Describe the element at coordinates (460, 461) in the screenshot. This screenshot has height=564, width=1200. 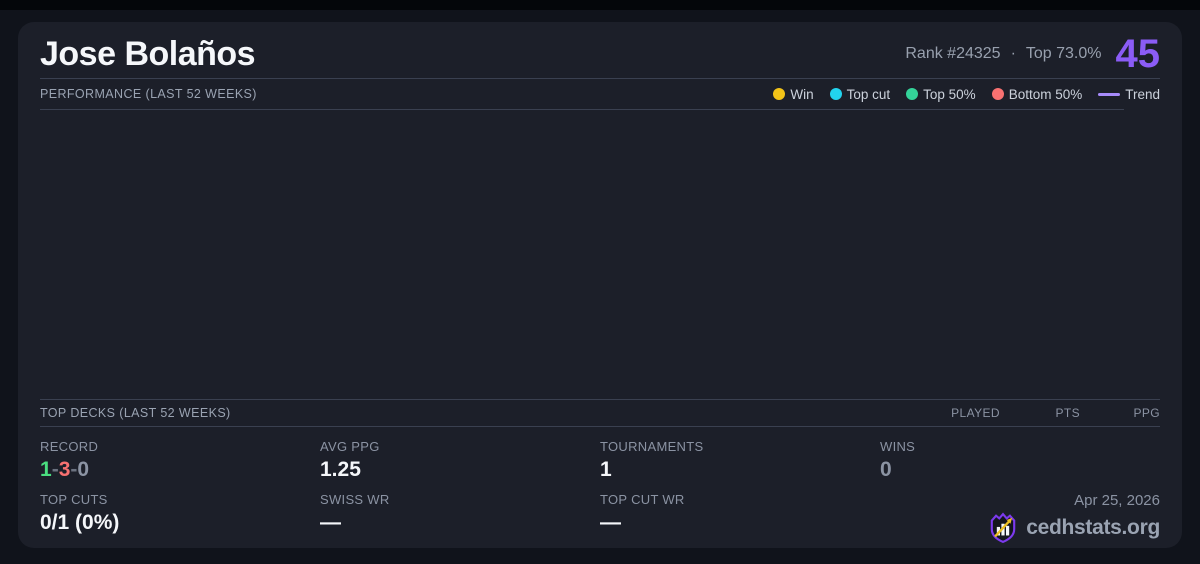
I see `stat-avg-ppg: AVG PPG 1.25` at that location.